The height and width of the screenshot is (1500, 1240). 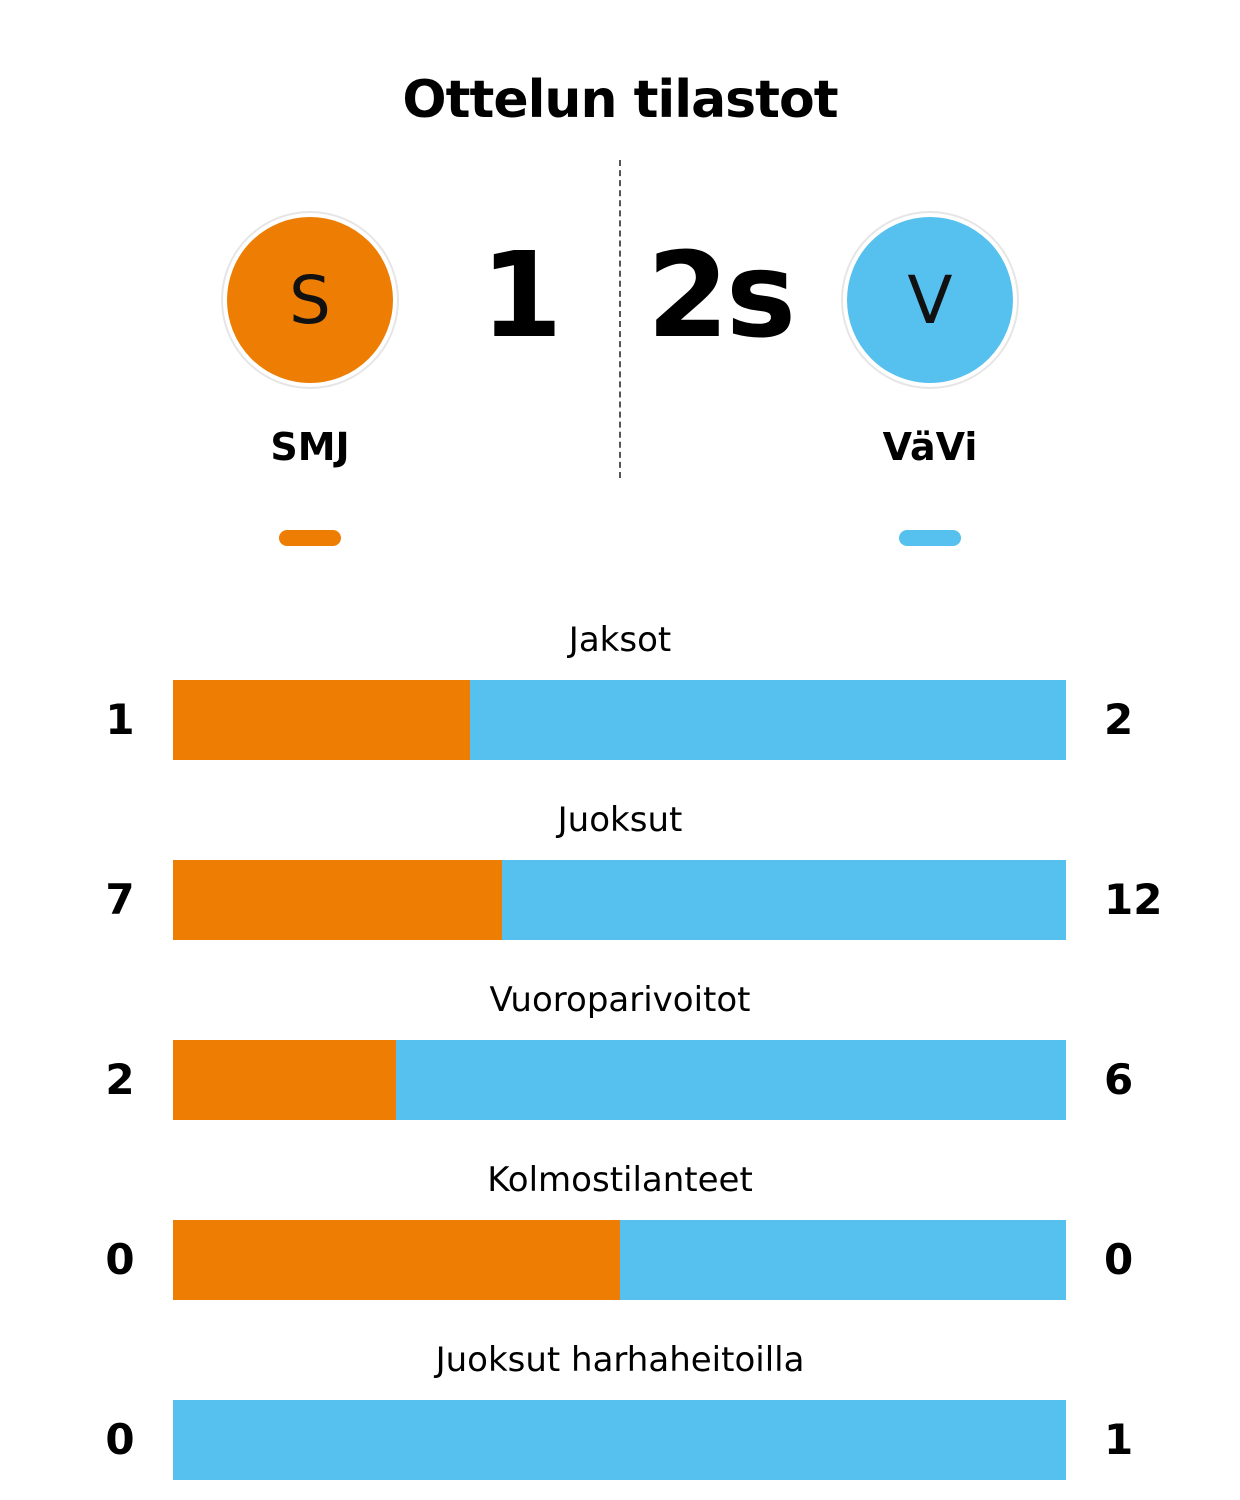 What do you see at coordinates (620, 1000) in the screenshot?
I see `stat-label: Vuoroparivoitot` at bounding box center [620, 1000].